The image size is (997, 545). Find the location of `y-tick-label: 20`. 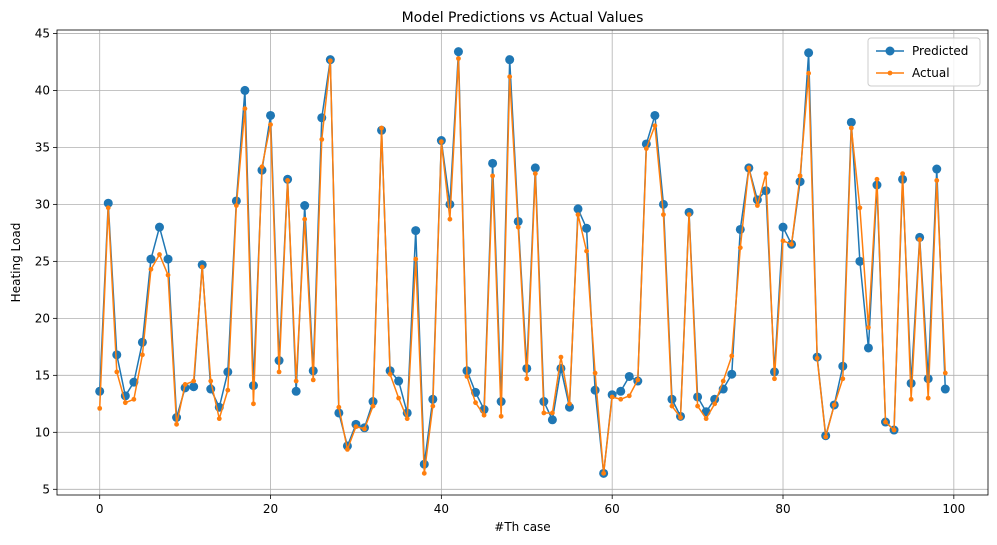

y-tick-label: 20 is located at coordinates (42, 318).